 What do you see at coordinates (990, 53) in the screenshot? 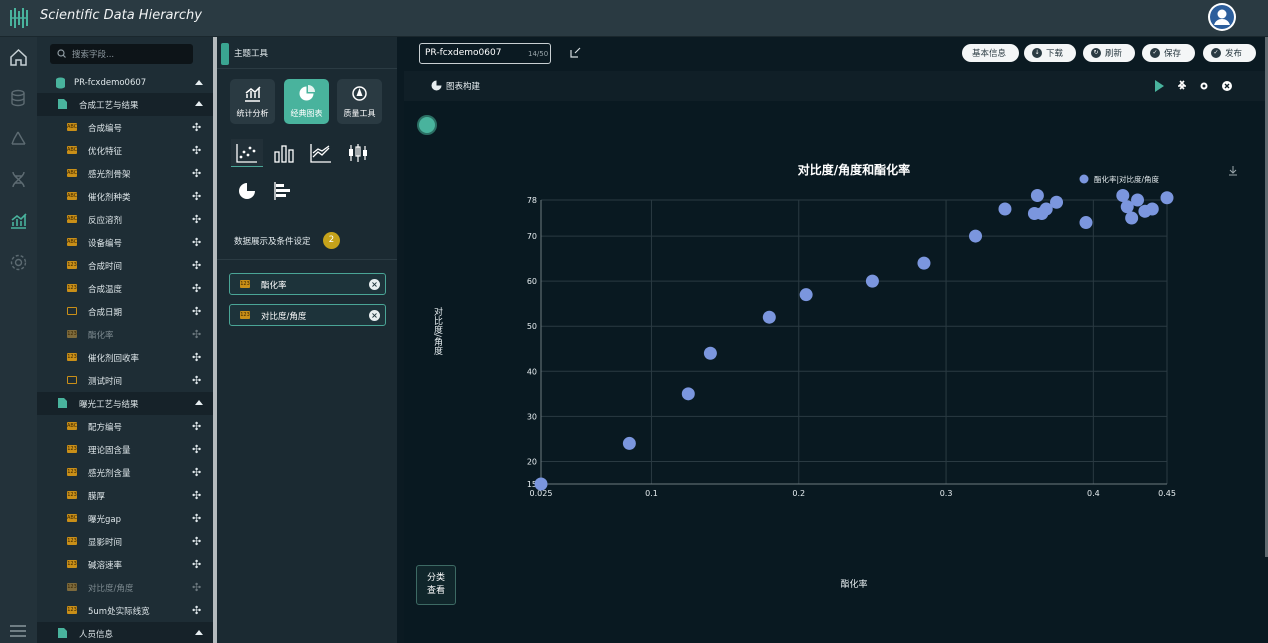
I see `basic-info-button: 基本信息` at bounding box center [990, 53].